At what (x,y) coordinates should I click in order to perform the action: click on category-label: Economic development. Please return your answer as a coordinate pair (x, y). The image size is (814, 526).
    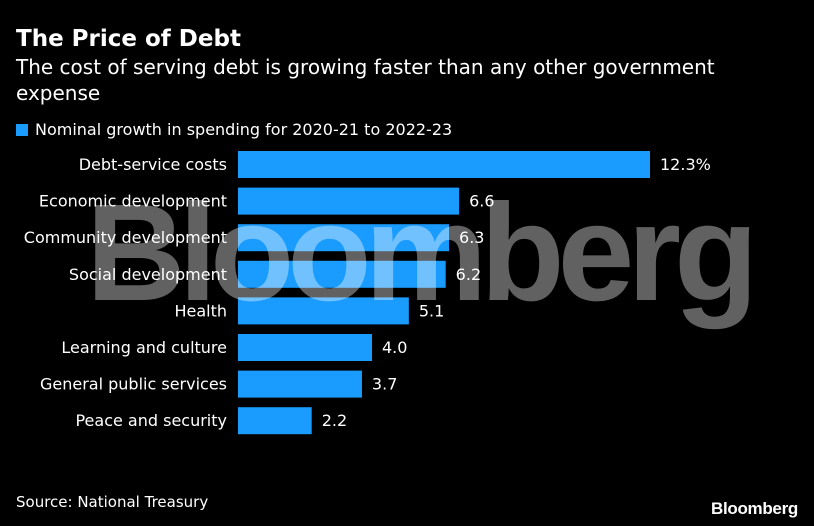
    Looking at the image, I should click on (133, 201).